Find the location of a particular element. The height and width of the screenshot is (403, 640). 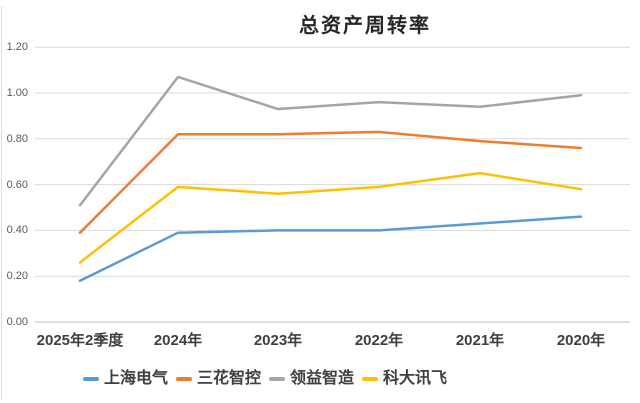

legend: 上海电气 三花智控 领益智造 科大讯飞 is located at coordinates (269, 379).